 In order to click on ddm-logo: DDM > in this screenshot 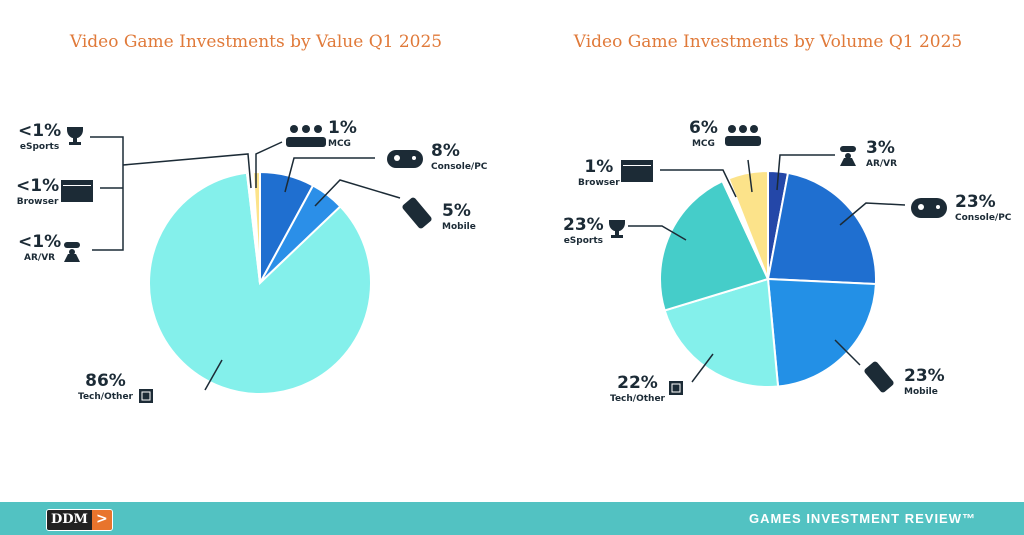, I will do `click(79, 520)`.